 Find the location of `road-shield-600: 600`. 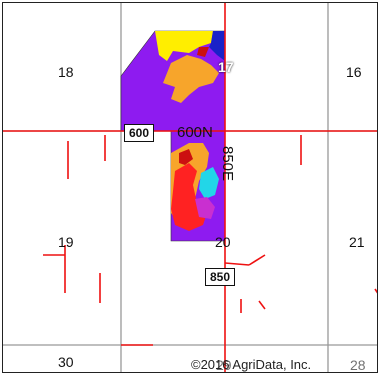

road-shield-600: 600 is located at coordinates (139, 133).